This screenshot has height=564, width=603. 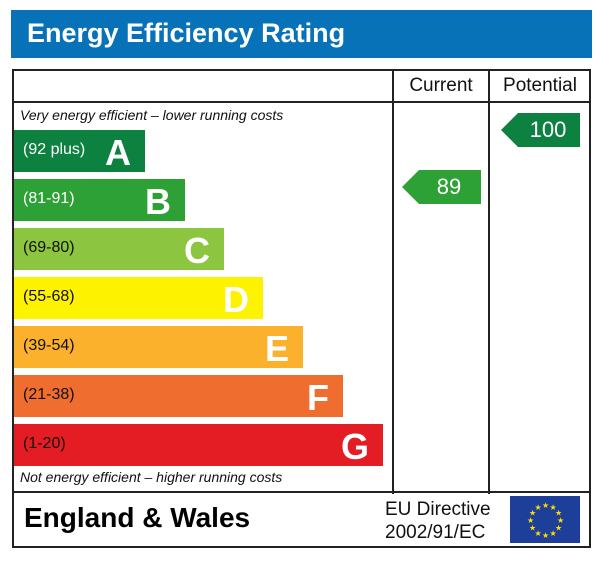 I want to click on region-label: England & Wales, so click(x=137, y=517).